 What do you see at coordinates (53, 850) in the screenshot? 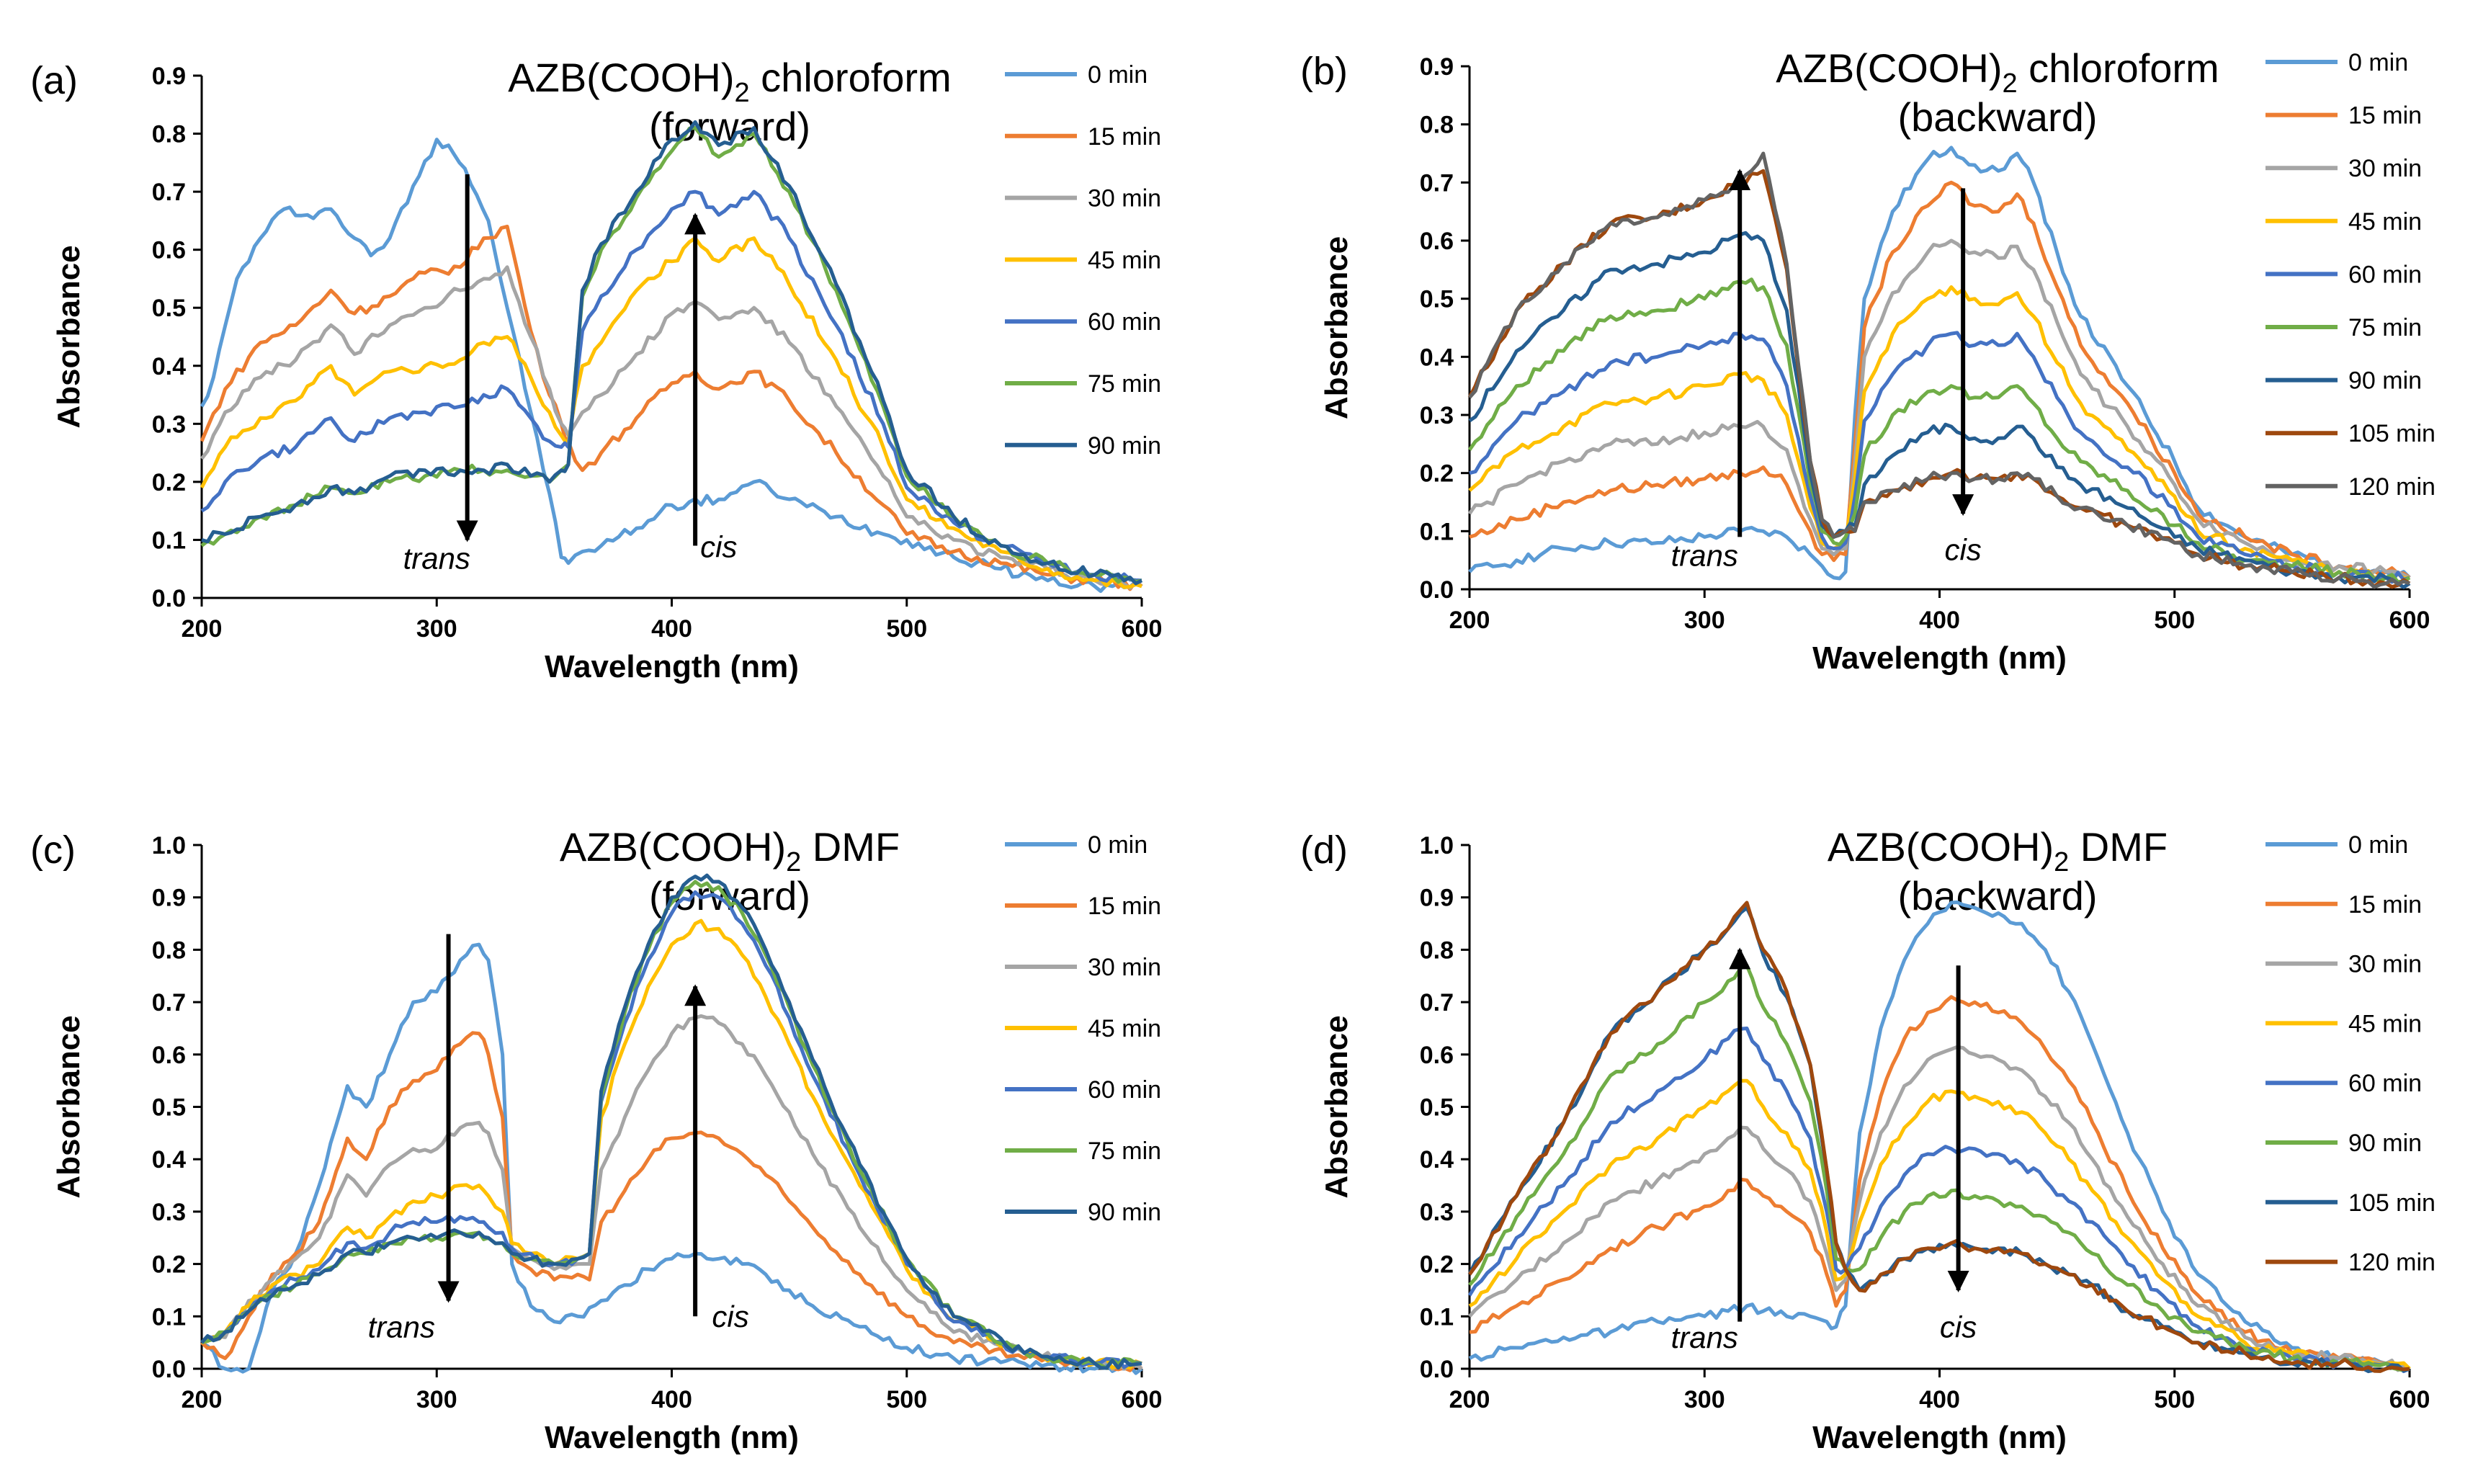
I see `panel-label: (c)` at bounding box center [53, 850].